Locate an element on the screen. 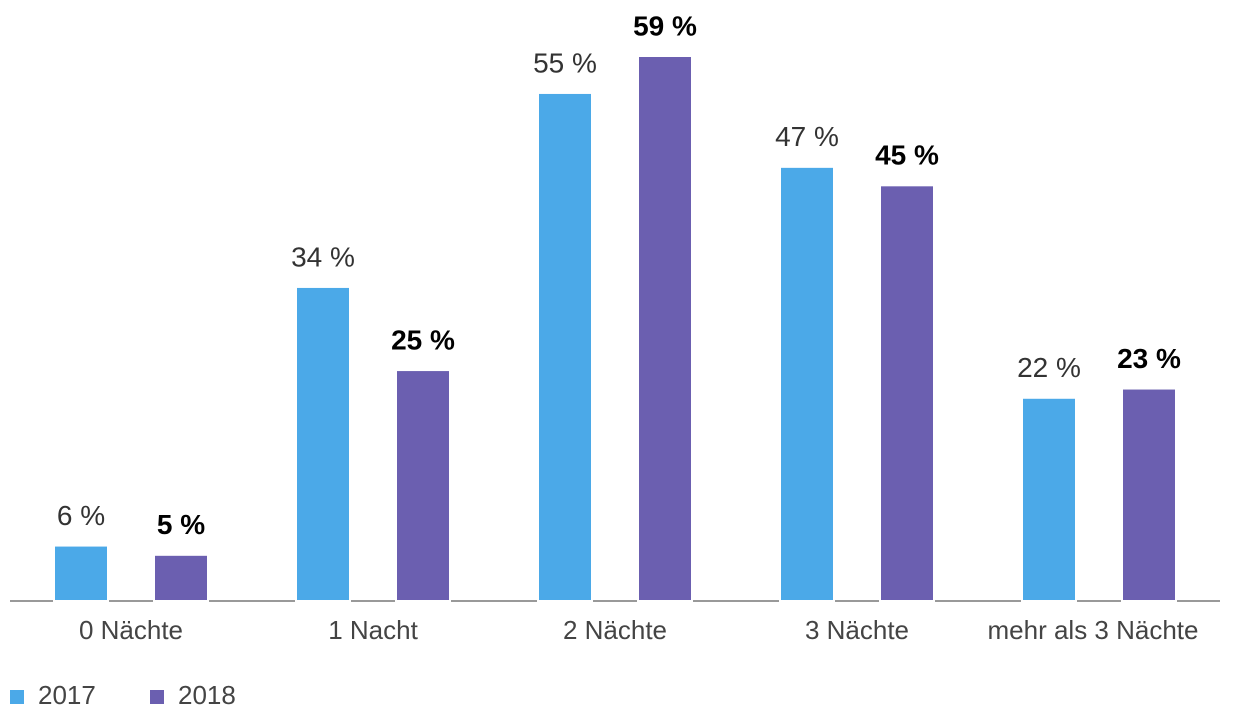 The width and height of the screenshot is (1235, 713). data-label: 55 % is located at coordinates (565, 62).